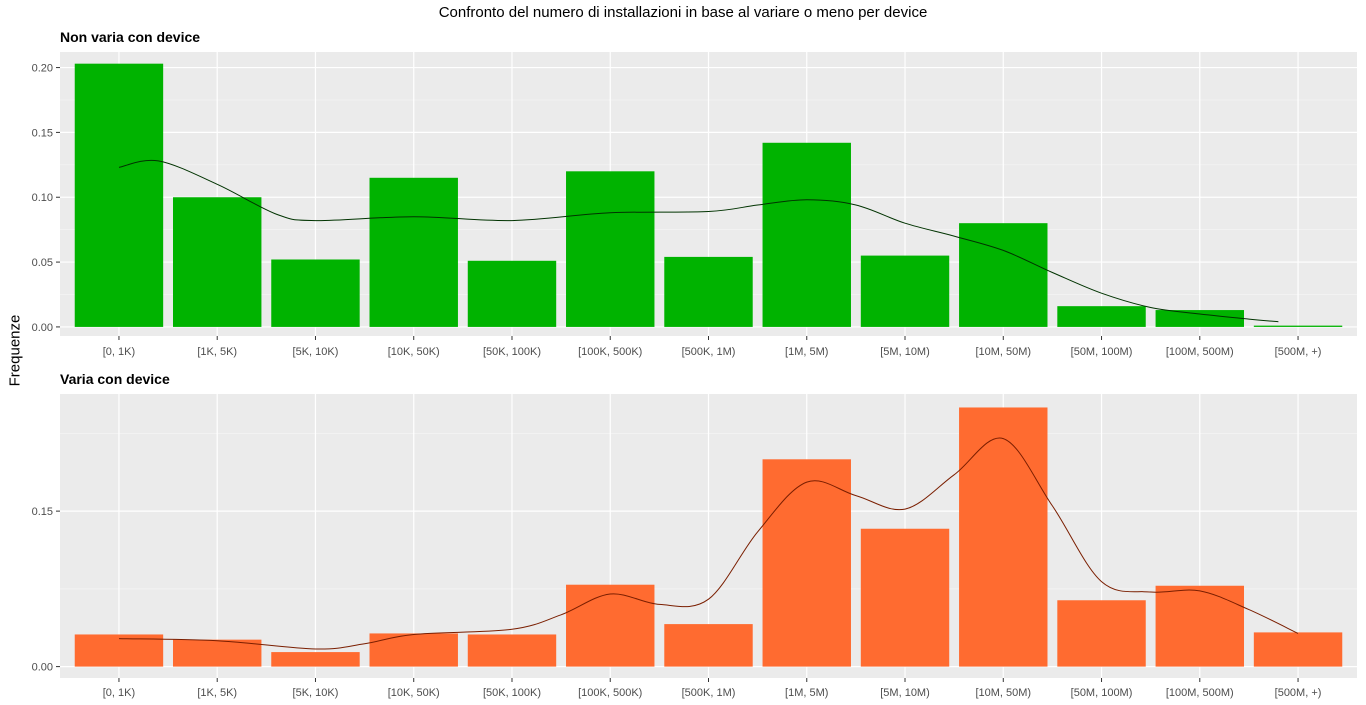  Describe the element at coordinates (42, 263) in the screenshot. I see `y-tick-label: 0.05` at that location.